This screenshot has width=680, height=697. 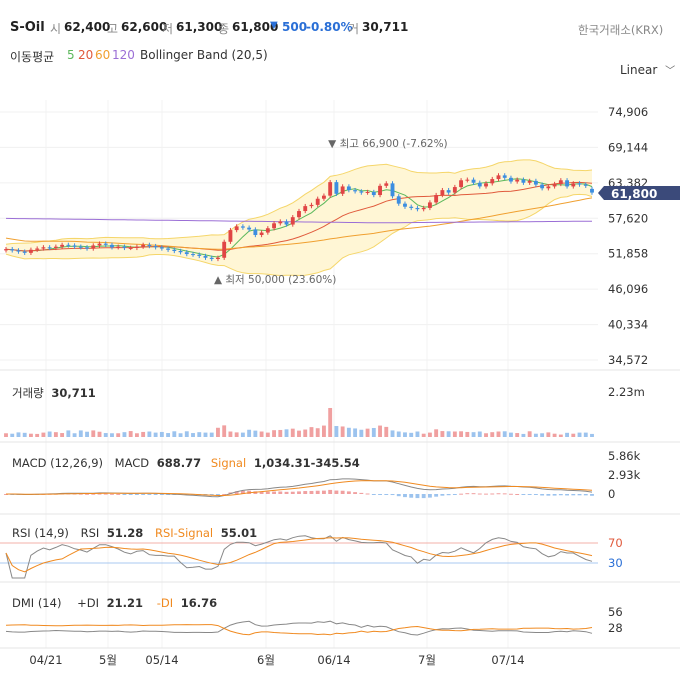 I want to click on ma60-label: 60, so click(x=103, y=55).